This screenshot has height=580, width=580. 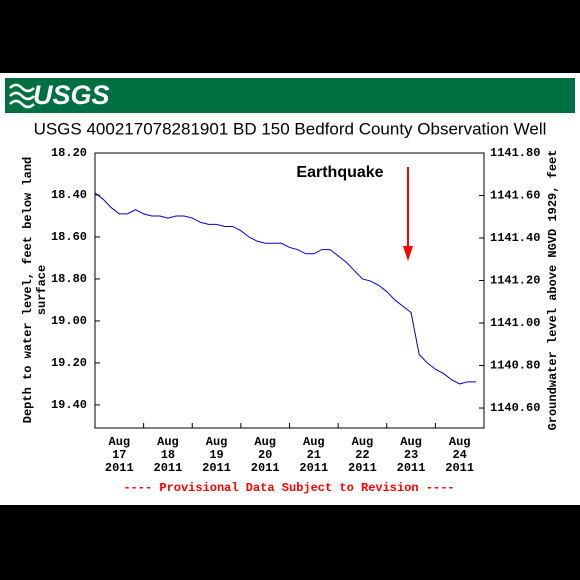 I want to click on y-tick-label: 18.40, so click(x=69, y=195).